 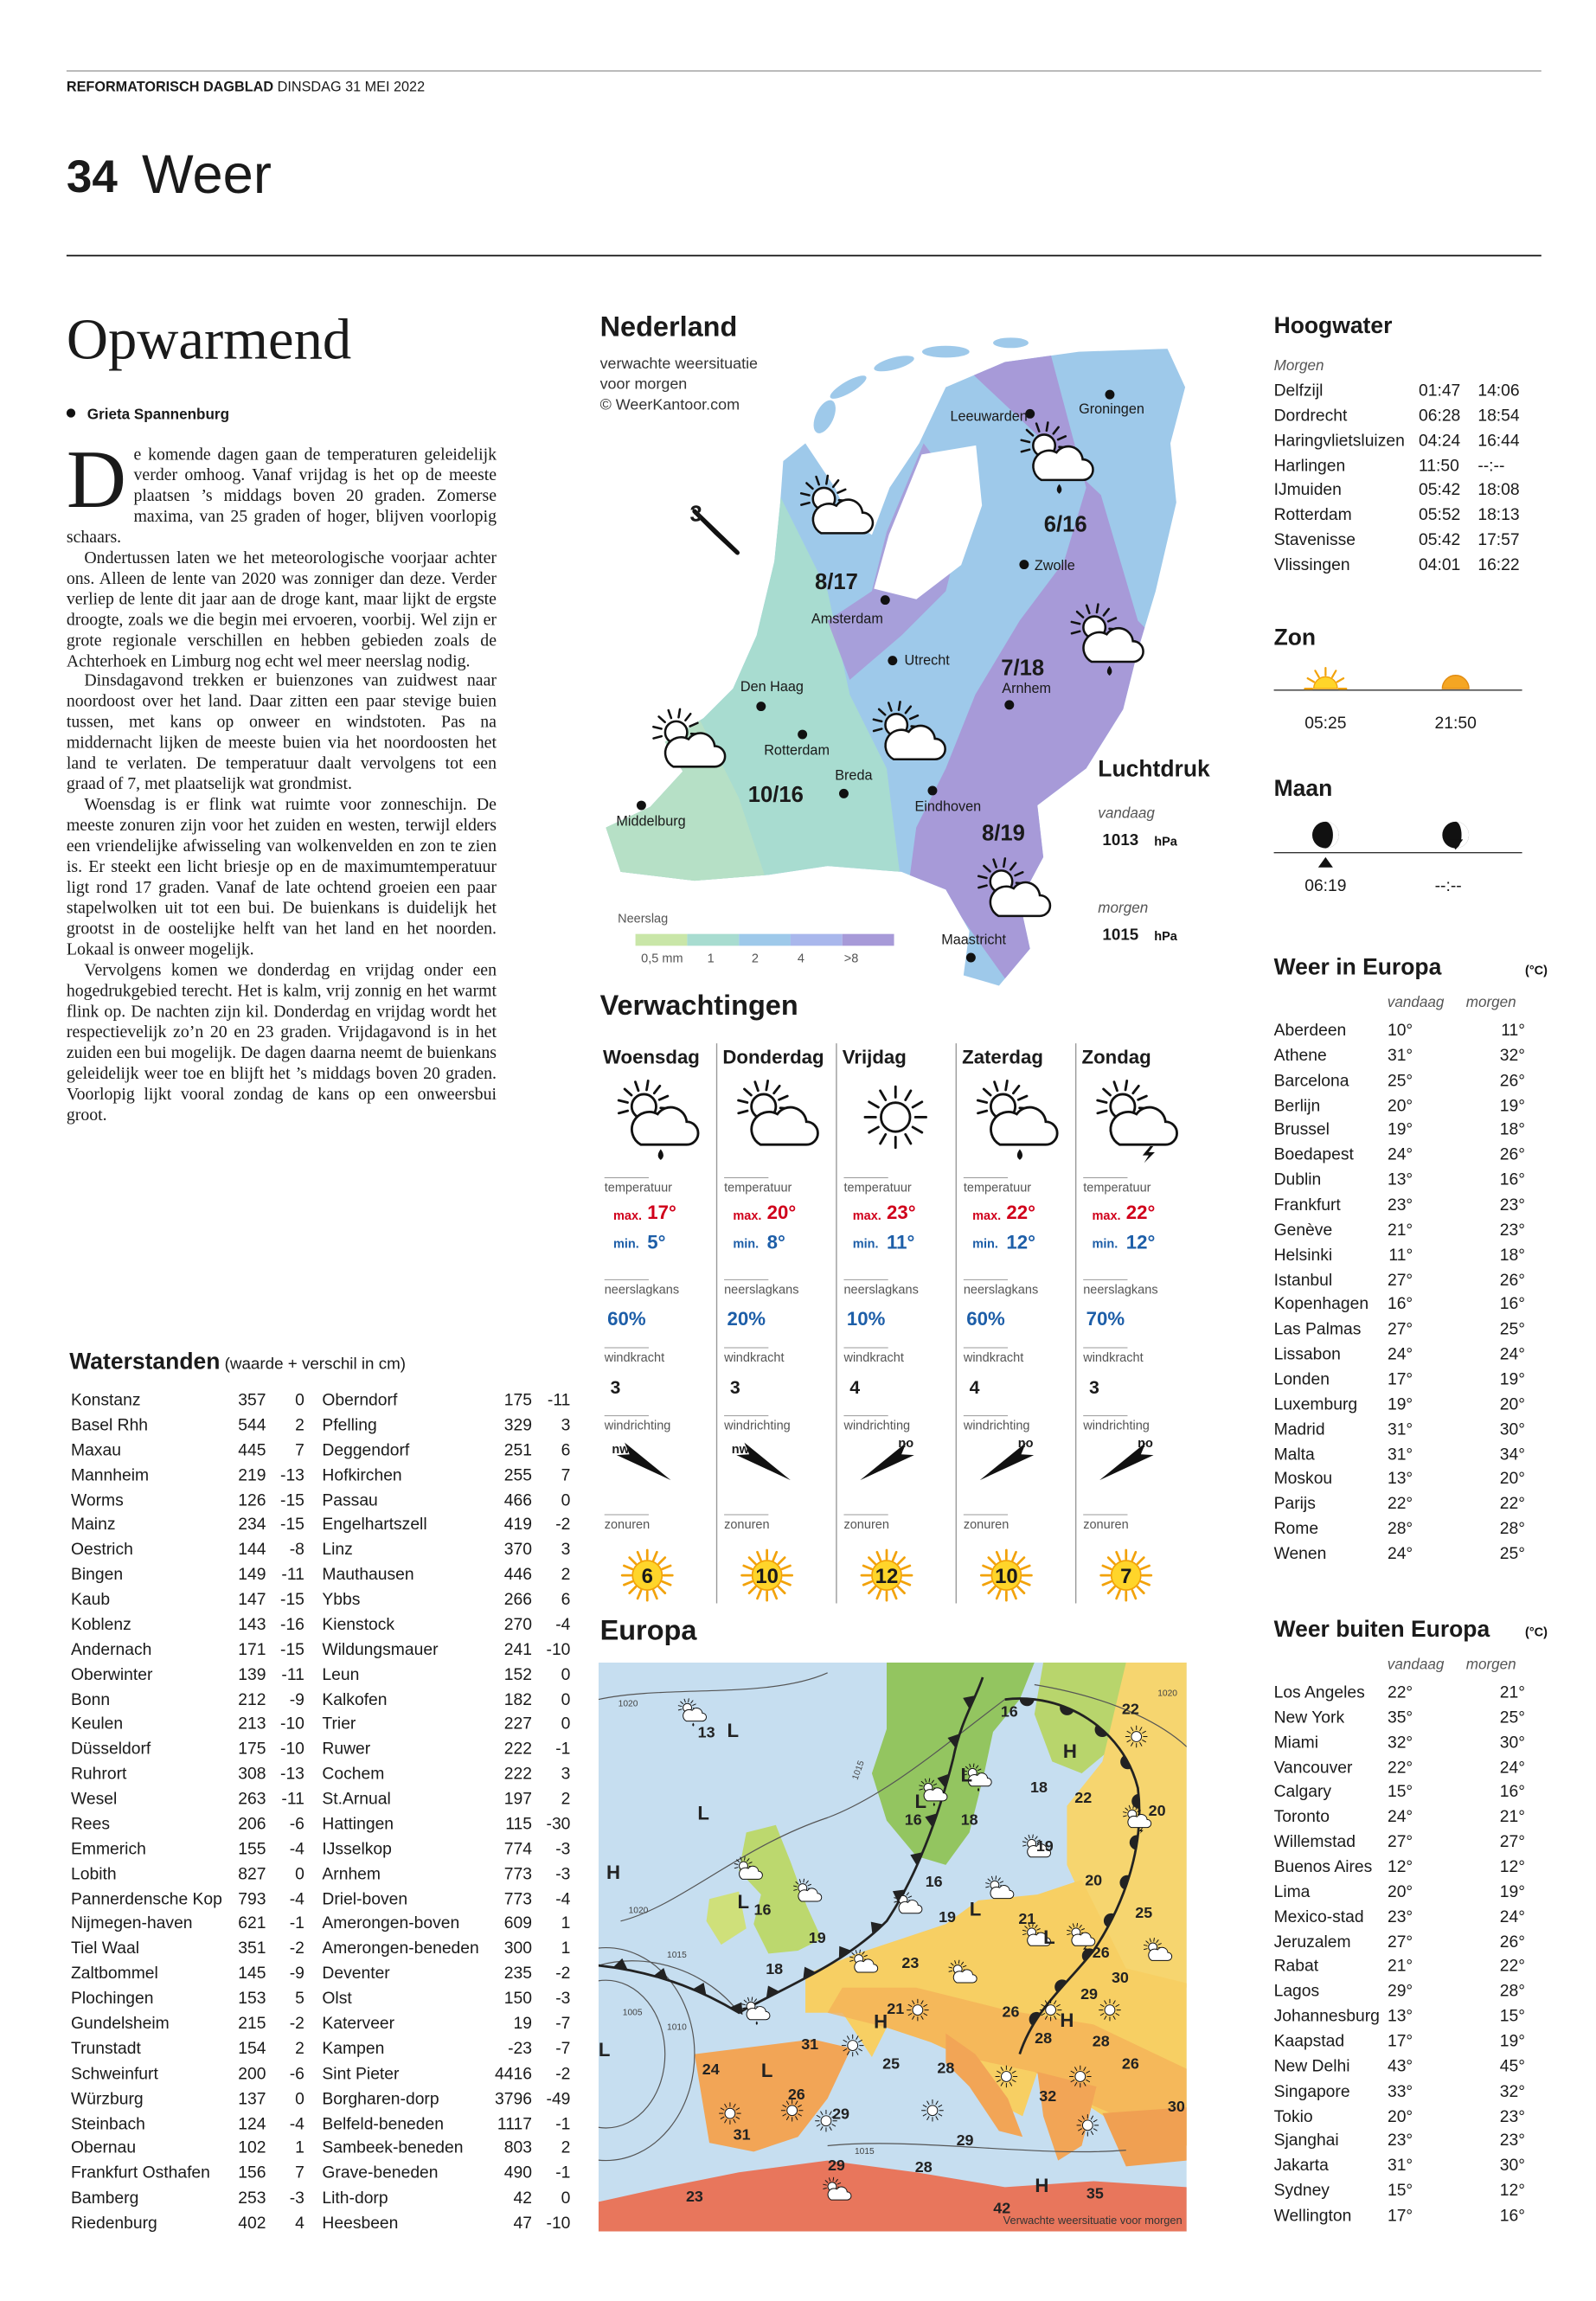 I want to click on temperature-today: 17°, so click(x=1400, y=2217).